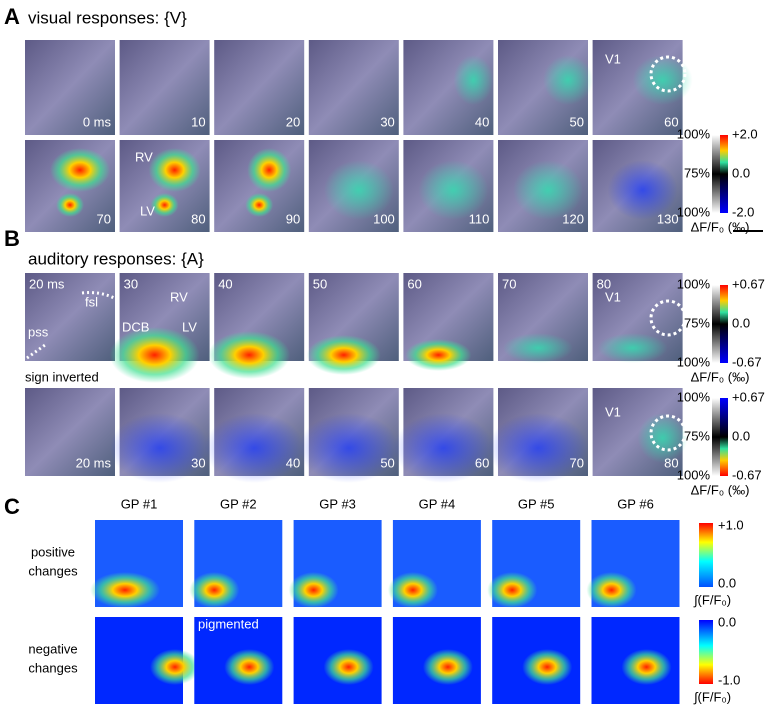 Image resolution: width=773 pixels, height=714 pixels. Describe the element at coordinates (479, 218) in the screenshot. I see `frame-label: 110` at that location.